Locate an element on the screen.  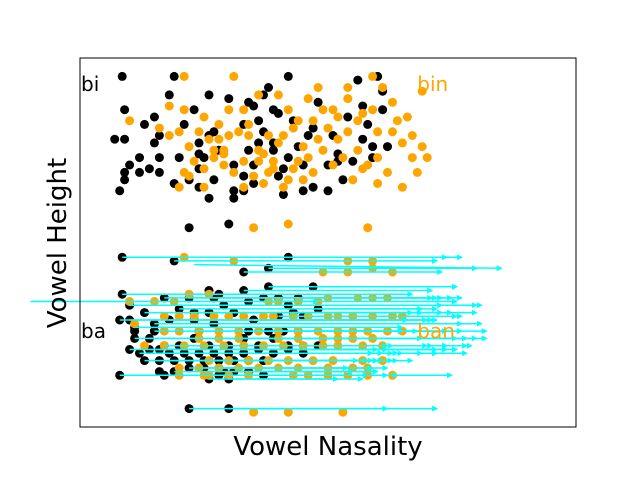
x-axis-label: Vowel Nasality is located at coordinates (327, 447).